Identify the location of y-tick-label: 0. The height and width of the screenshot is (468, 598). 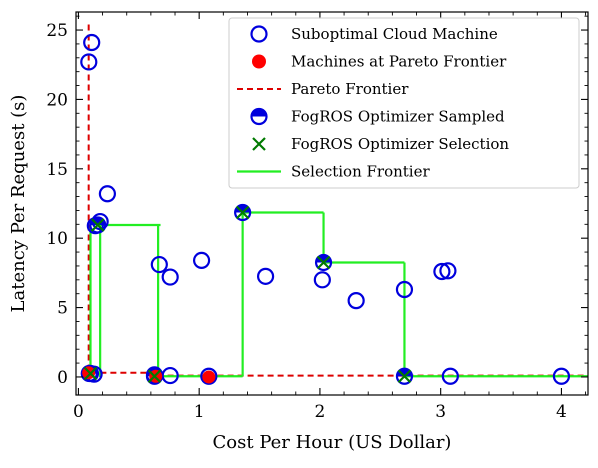
(62, 378).